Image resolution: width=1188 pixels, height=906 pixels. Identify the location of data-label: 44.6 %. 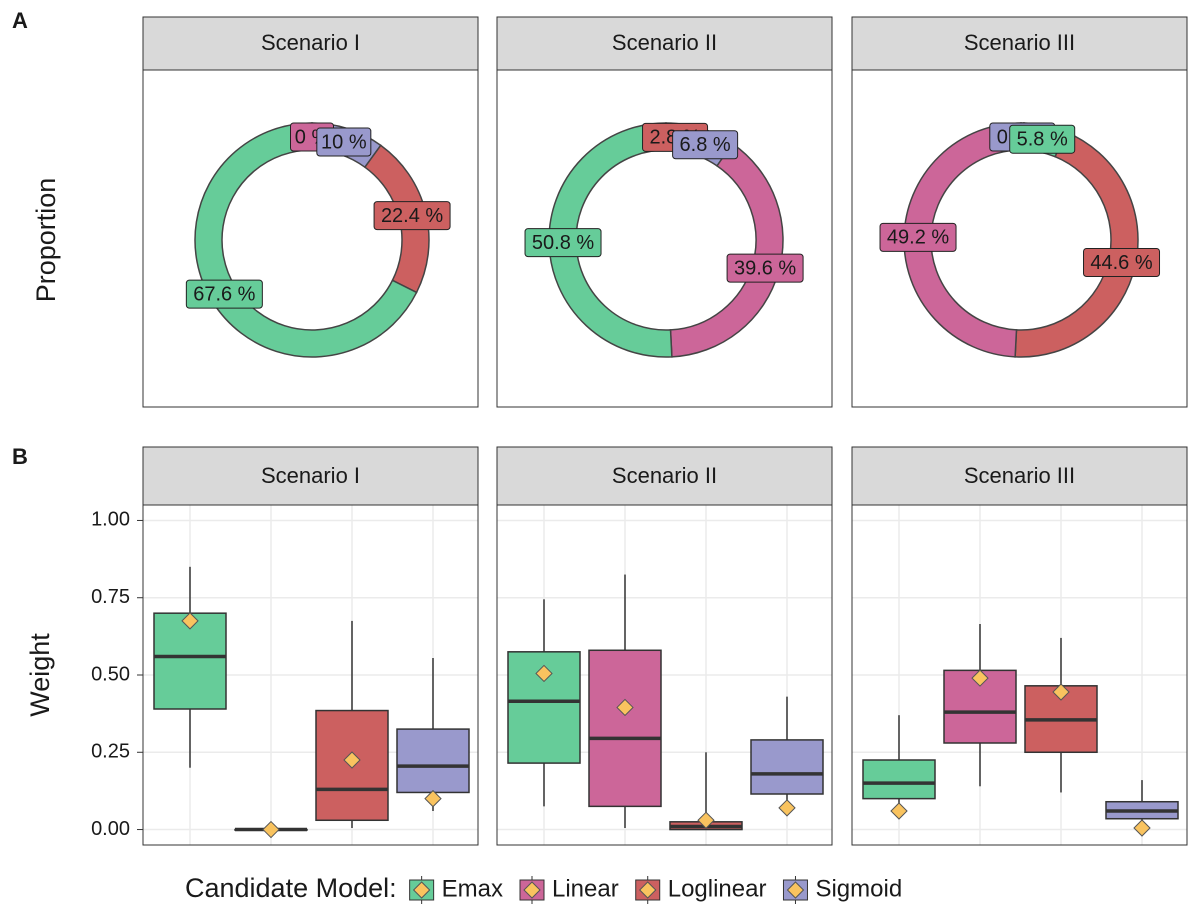
(1121, 263).